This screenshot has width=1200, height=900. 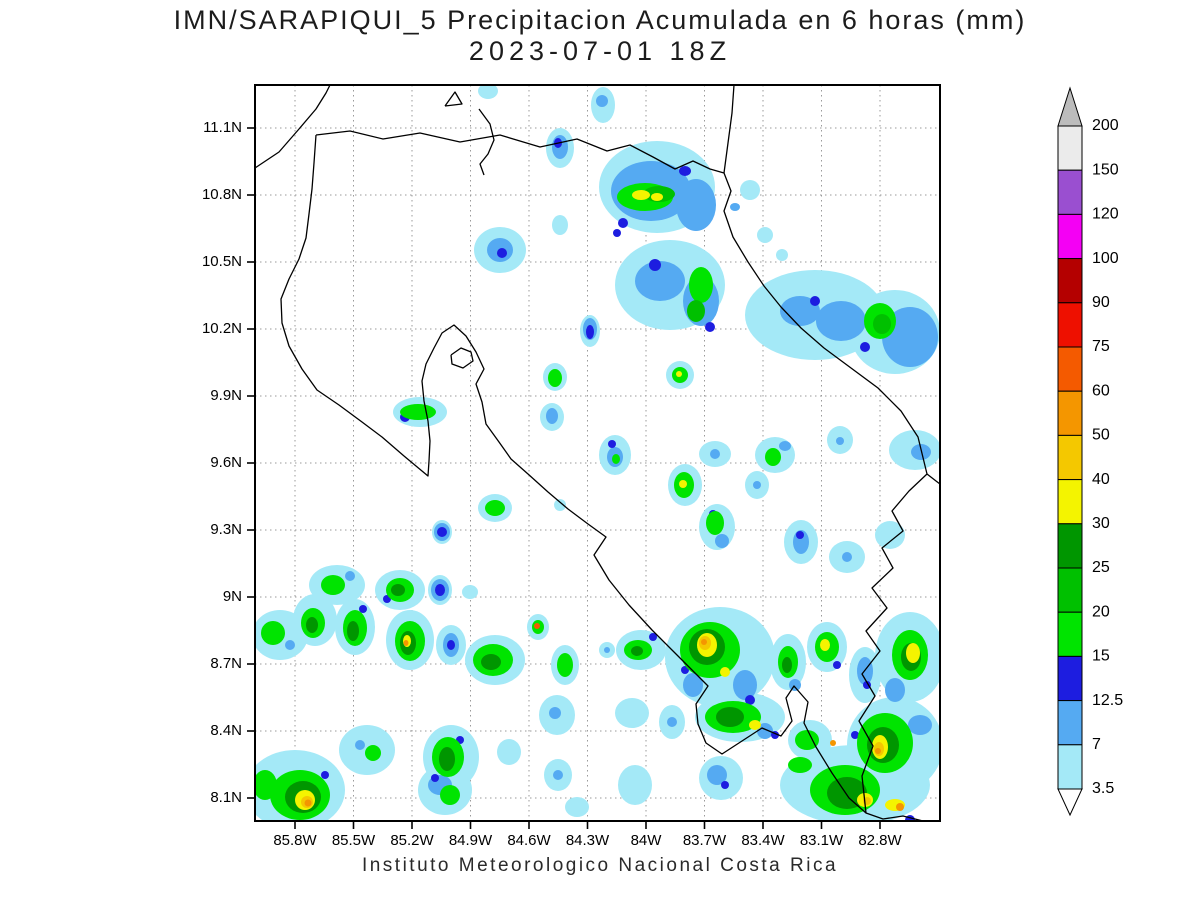 I want to click on y-tick-label: 11.1N, so click(x=222, y=127).